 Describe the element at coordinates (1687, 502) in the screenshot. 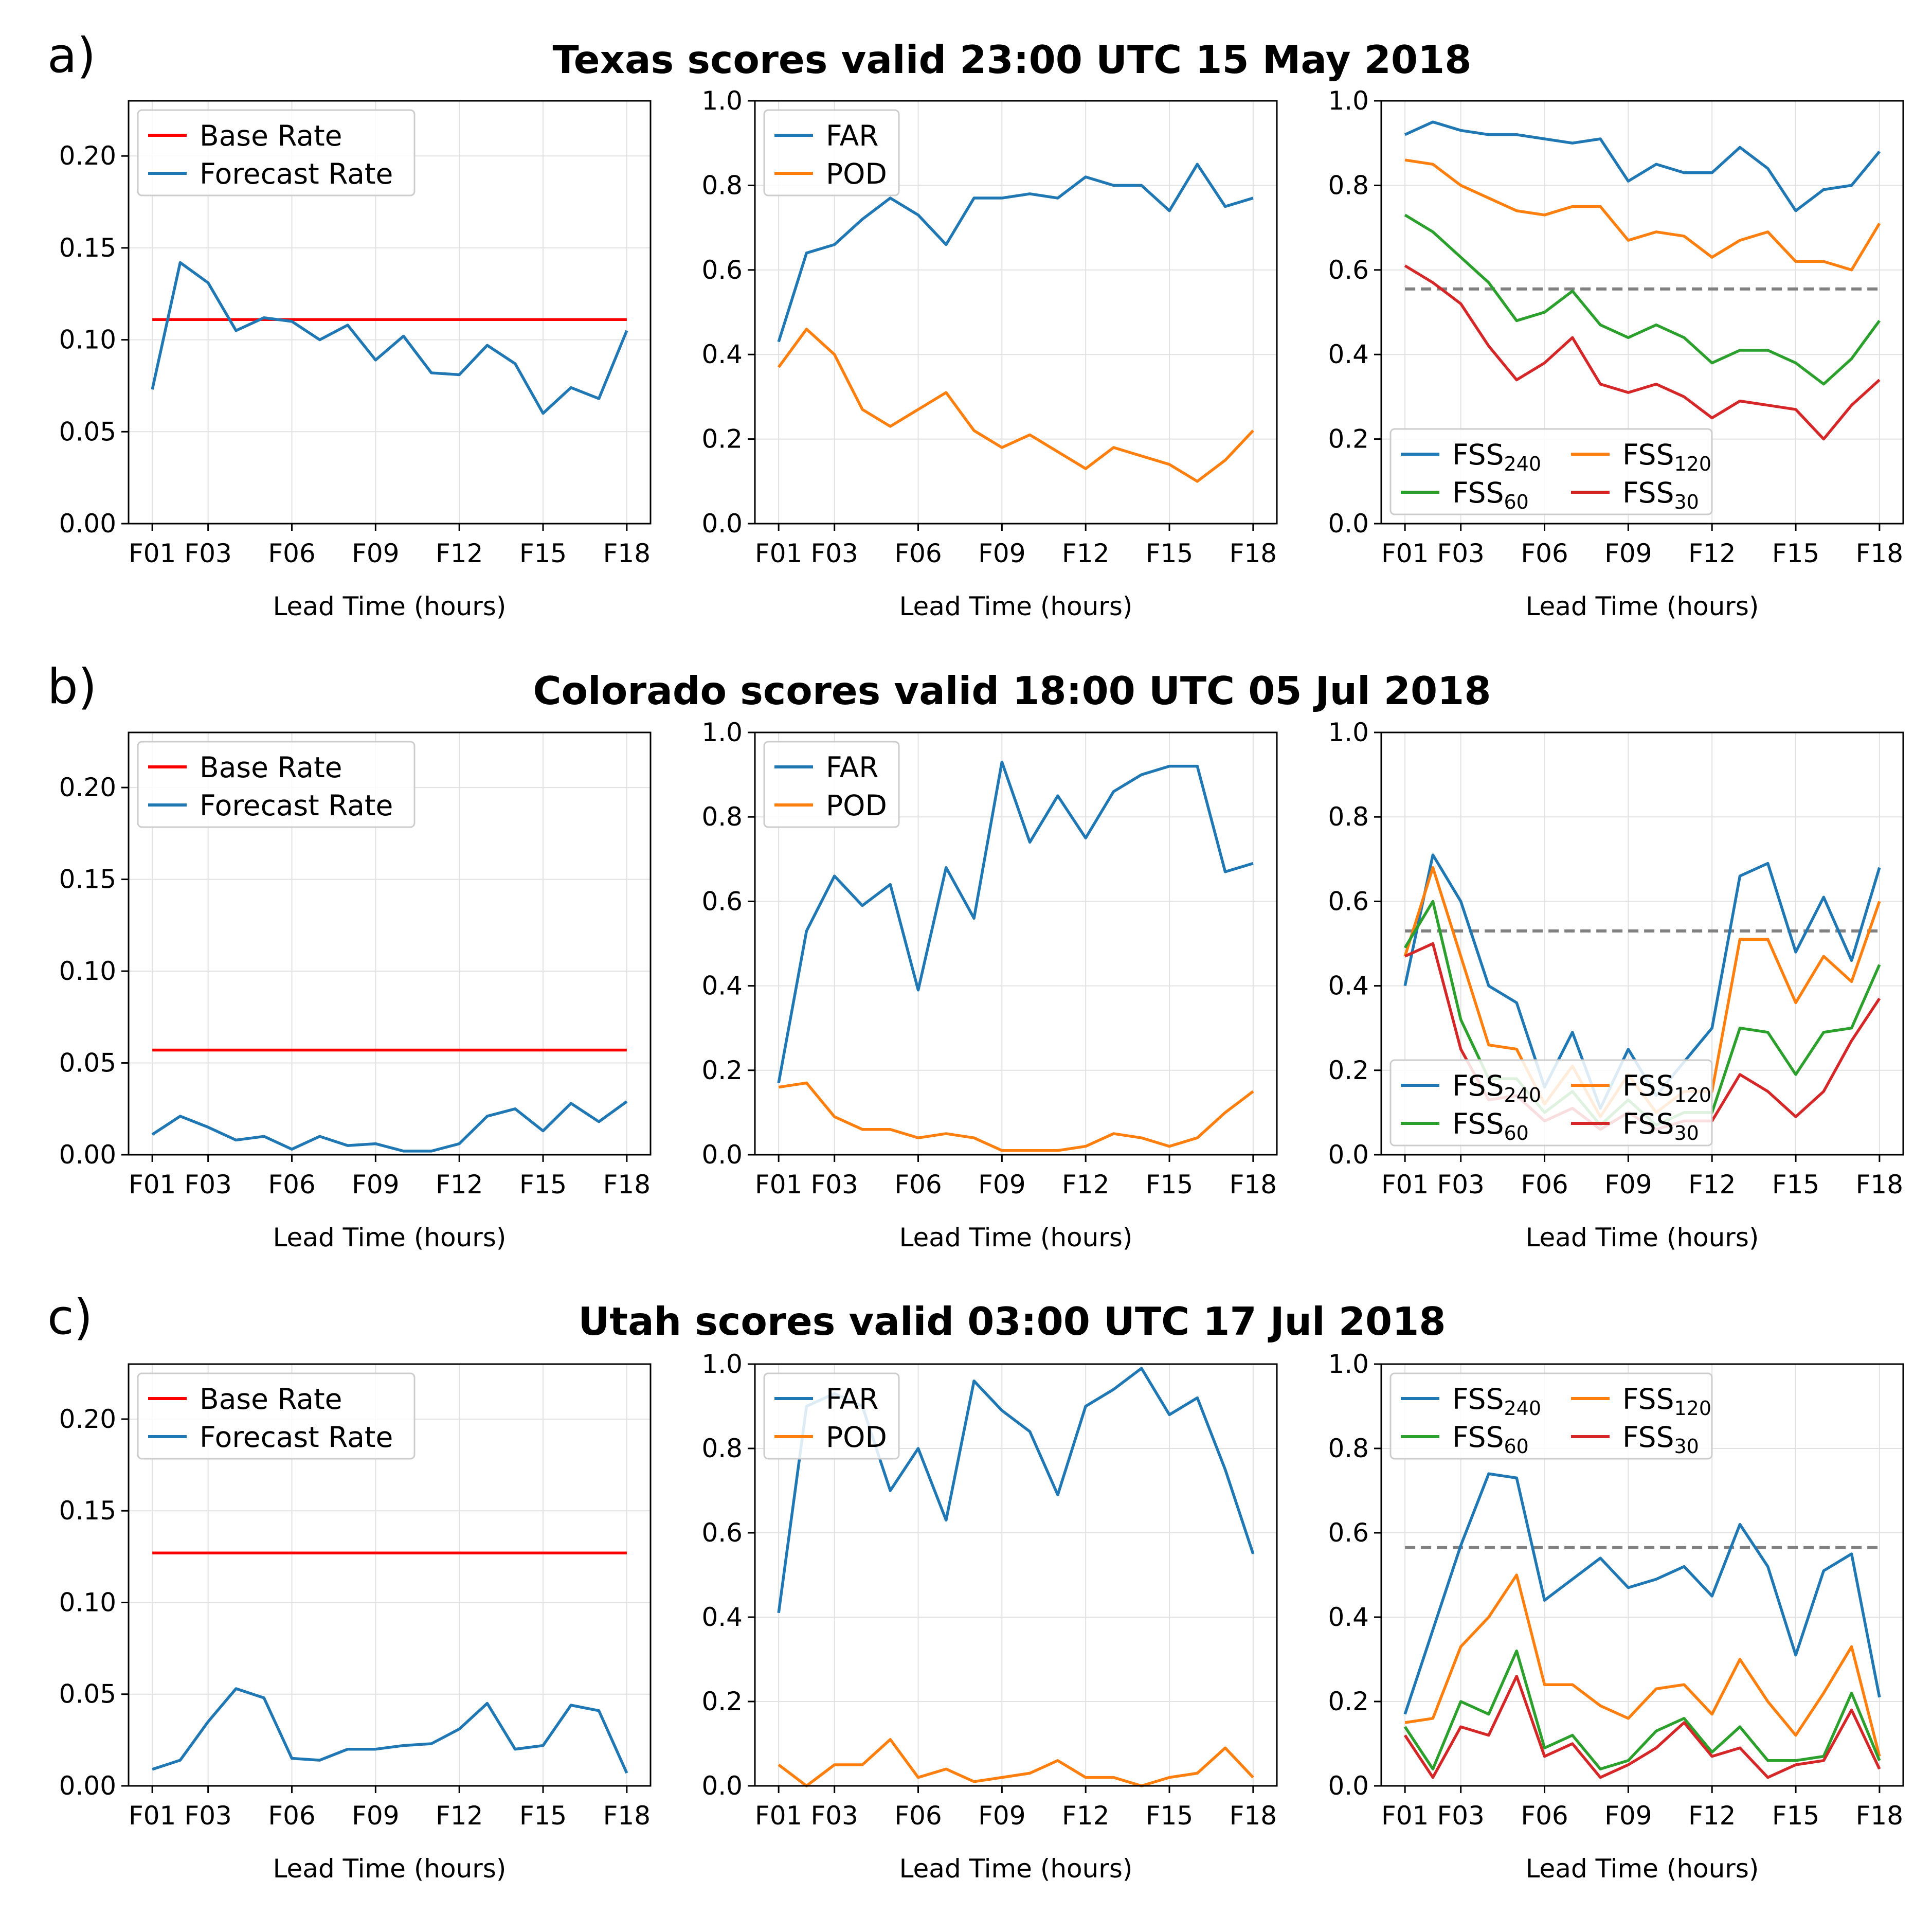

I see `legend-label-subscript: 30` at that location.